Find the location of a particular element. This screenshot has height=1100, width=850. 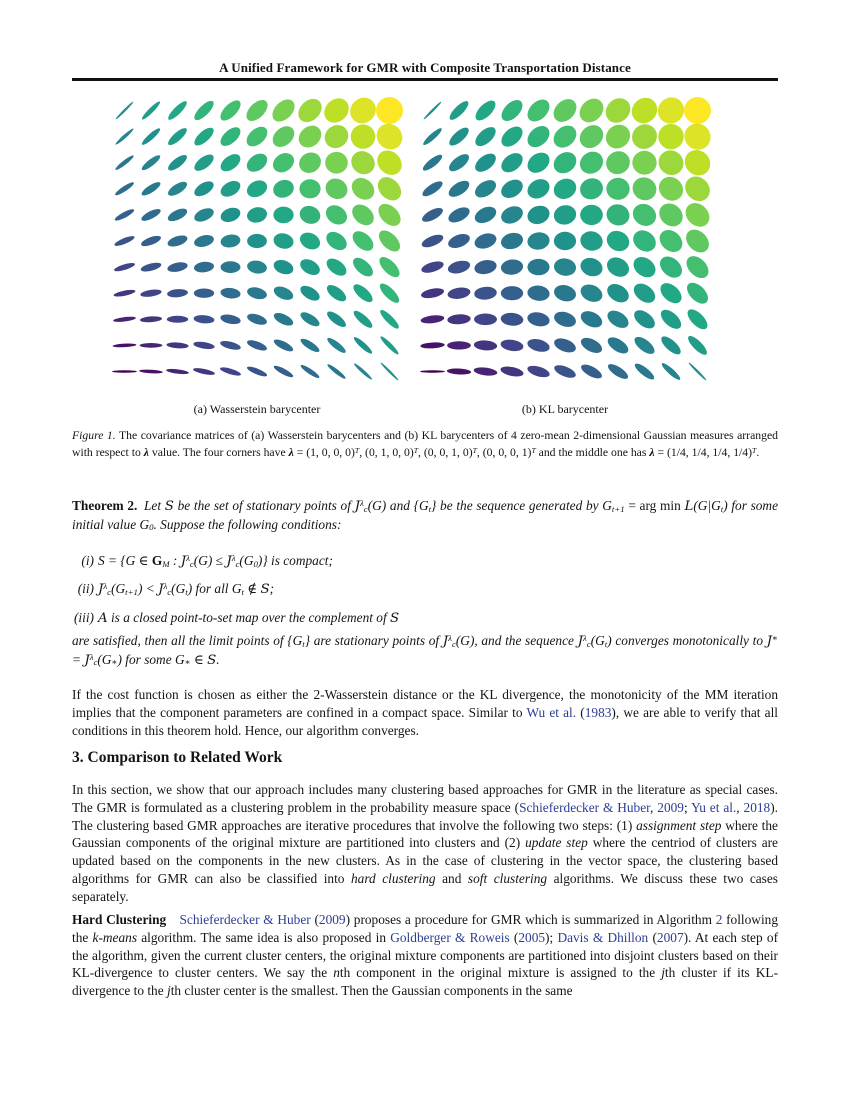

condition-label: (ii) is located at coordinates (85, 588).